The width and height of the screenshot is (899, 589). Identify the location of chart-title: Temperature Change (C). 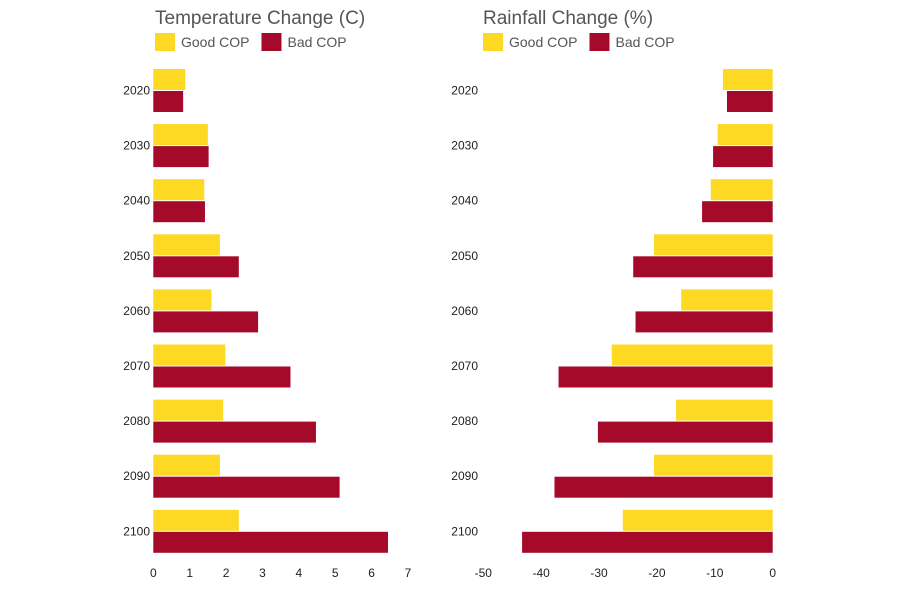
(260, 18).